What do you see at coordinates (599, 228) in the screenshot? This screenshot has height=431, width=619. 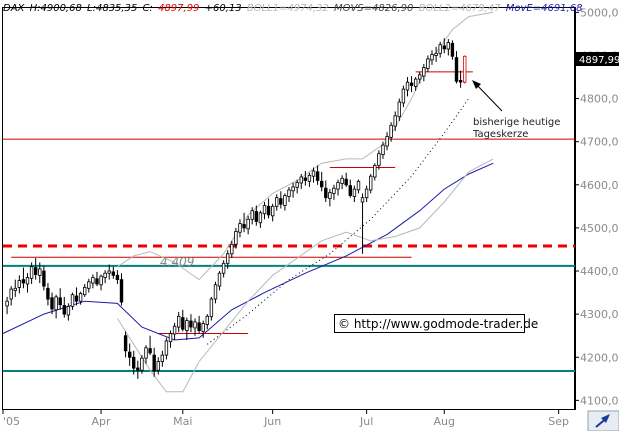 I see `price-tick-label: 4500,00` at bounding box center [599, 228].